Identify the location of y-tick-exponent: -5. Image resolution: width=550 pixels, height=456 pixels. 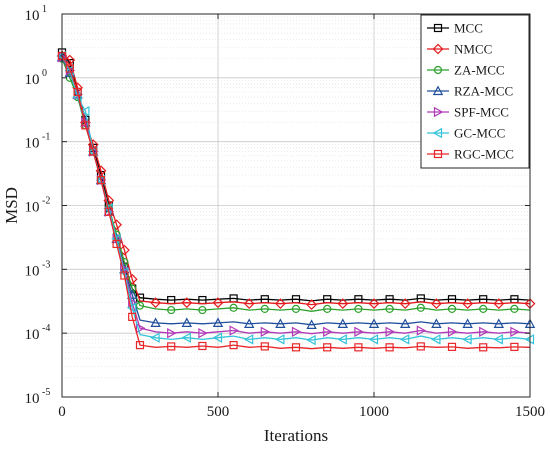
(46, 392).